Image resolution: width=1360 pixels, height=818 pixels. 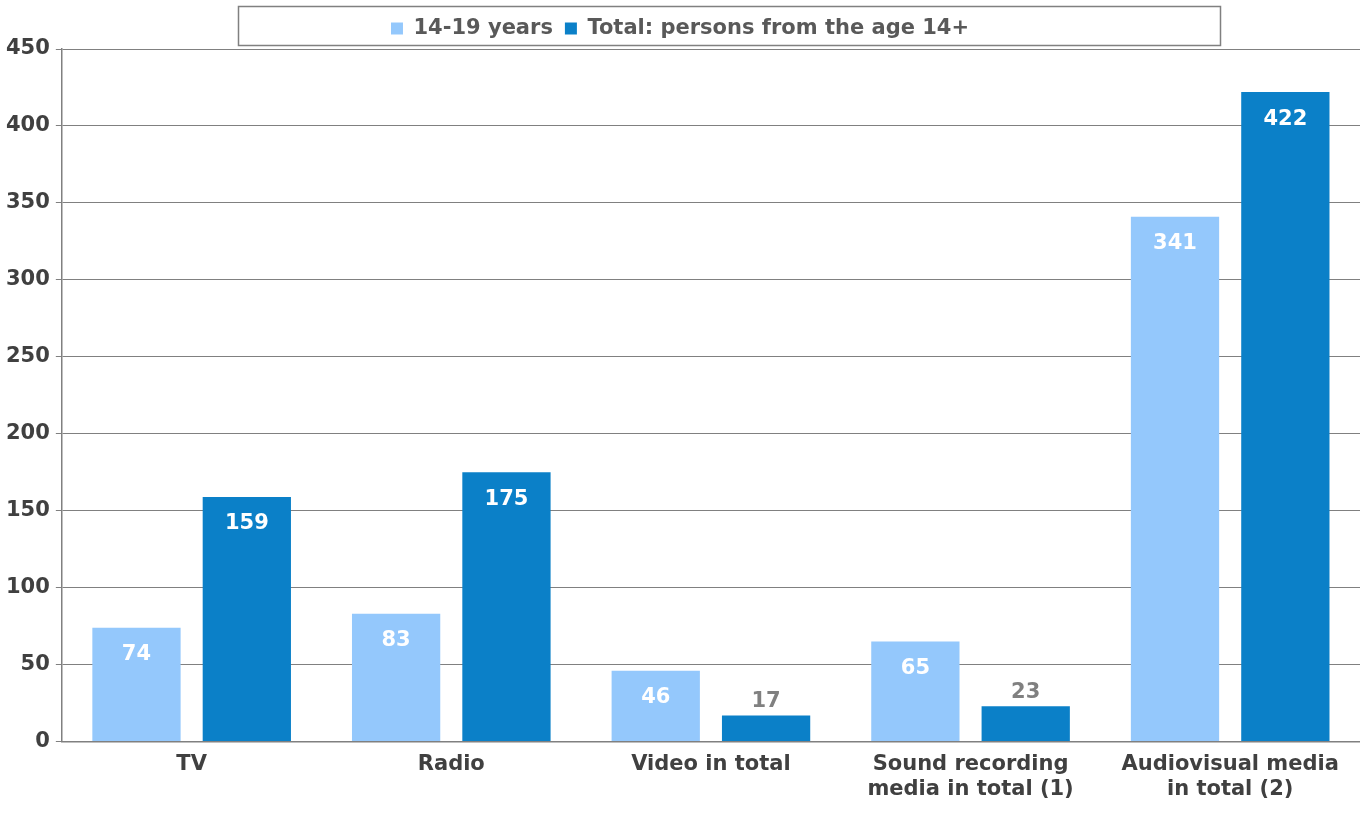 What do you see at coordinates (451, 762) in the screenshot?
I see `x-tick-label: Radio` at bounding box center [451, 762].